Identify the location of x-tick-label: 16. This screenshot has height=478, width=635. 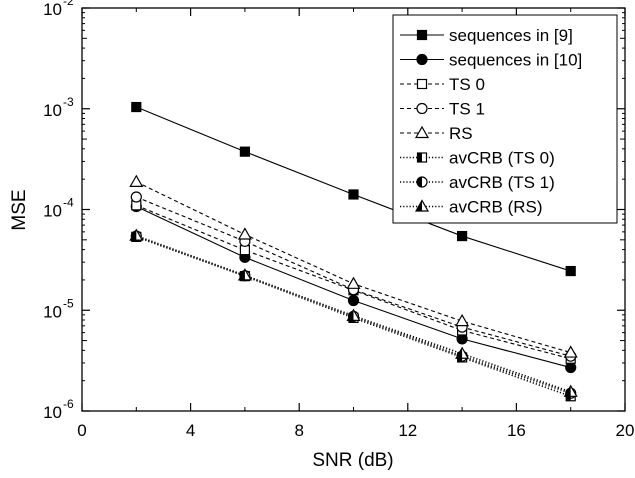
(516, 430).